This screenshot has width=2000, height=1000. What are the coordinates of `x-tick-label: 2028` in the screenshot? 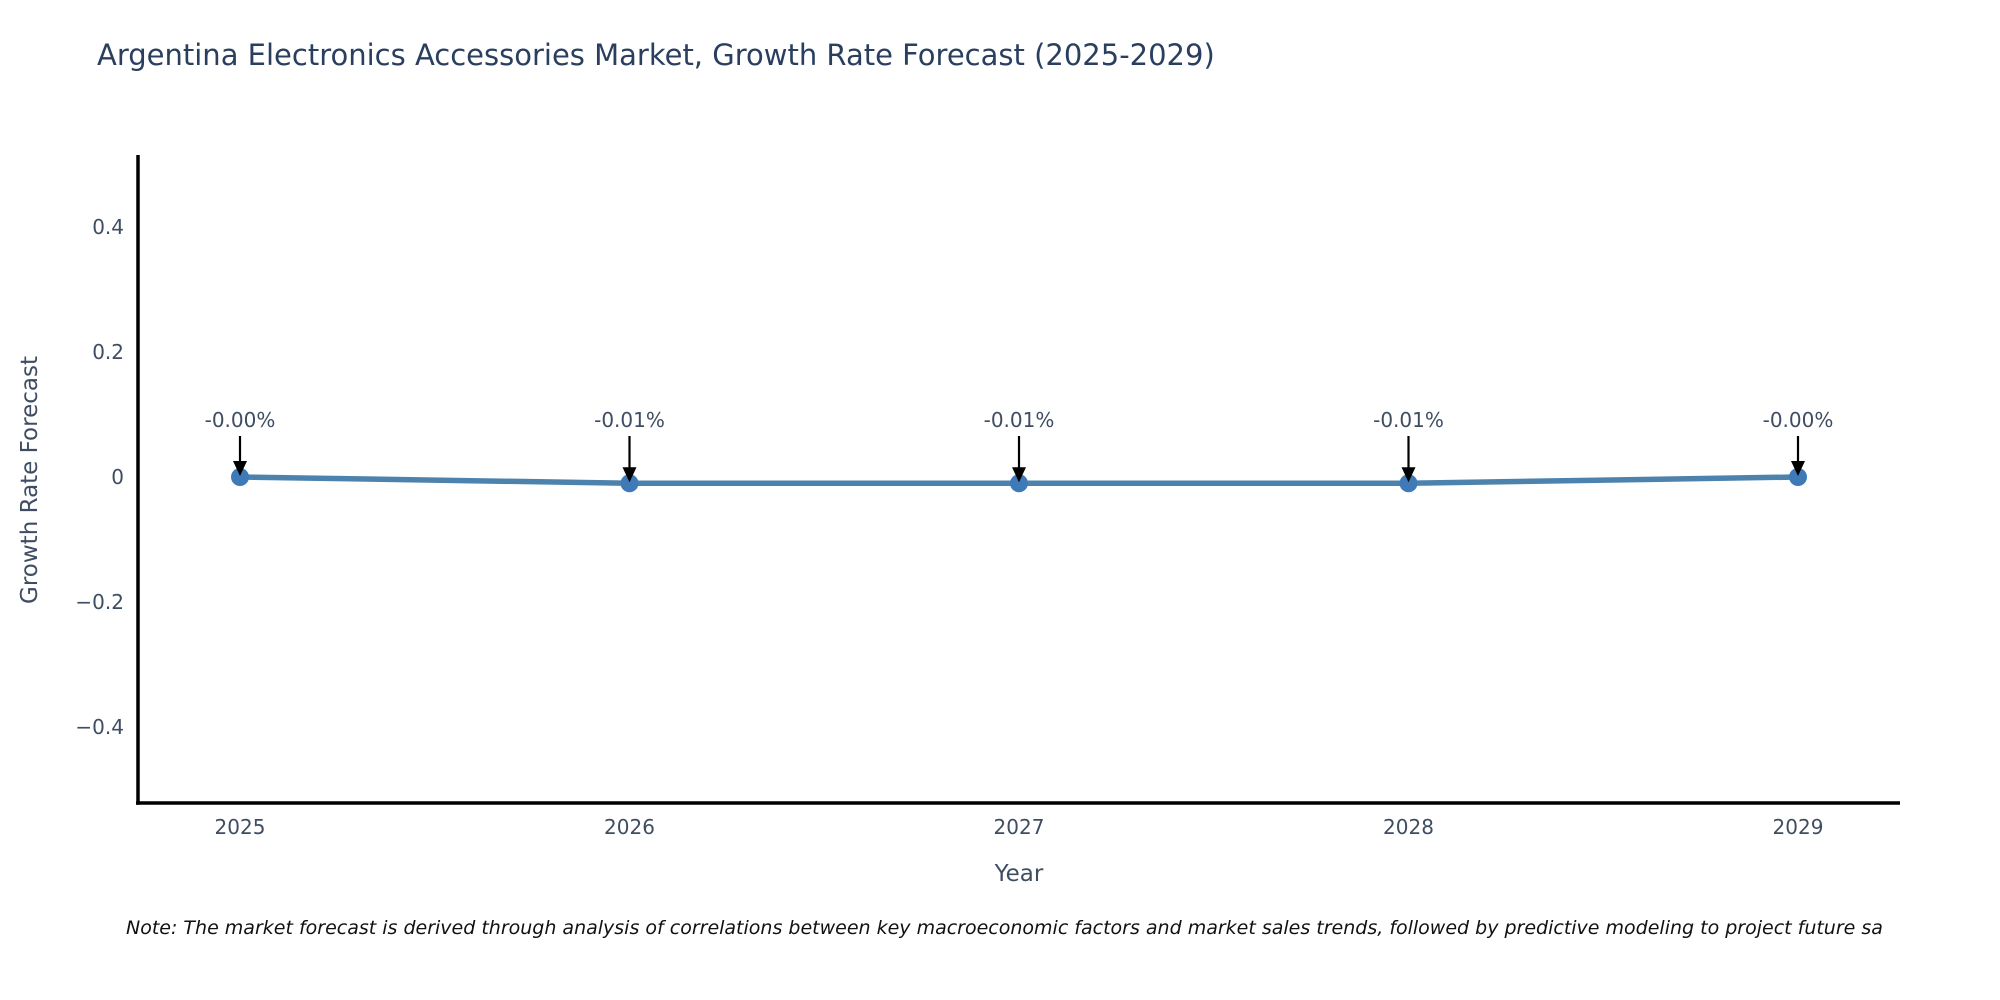 It's located at (1408, 827).